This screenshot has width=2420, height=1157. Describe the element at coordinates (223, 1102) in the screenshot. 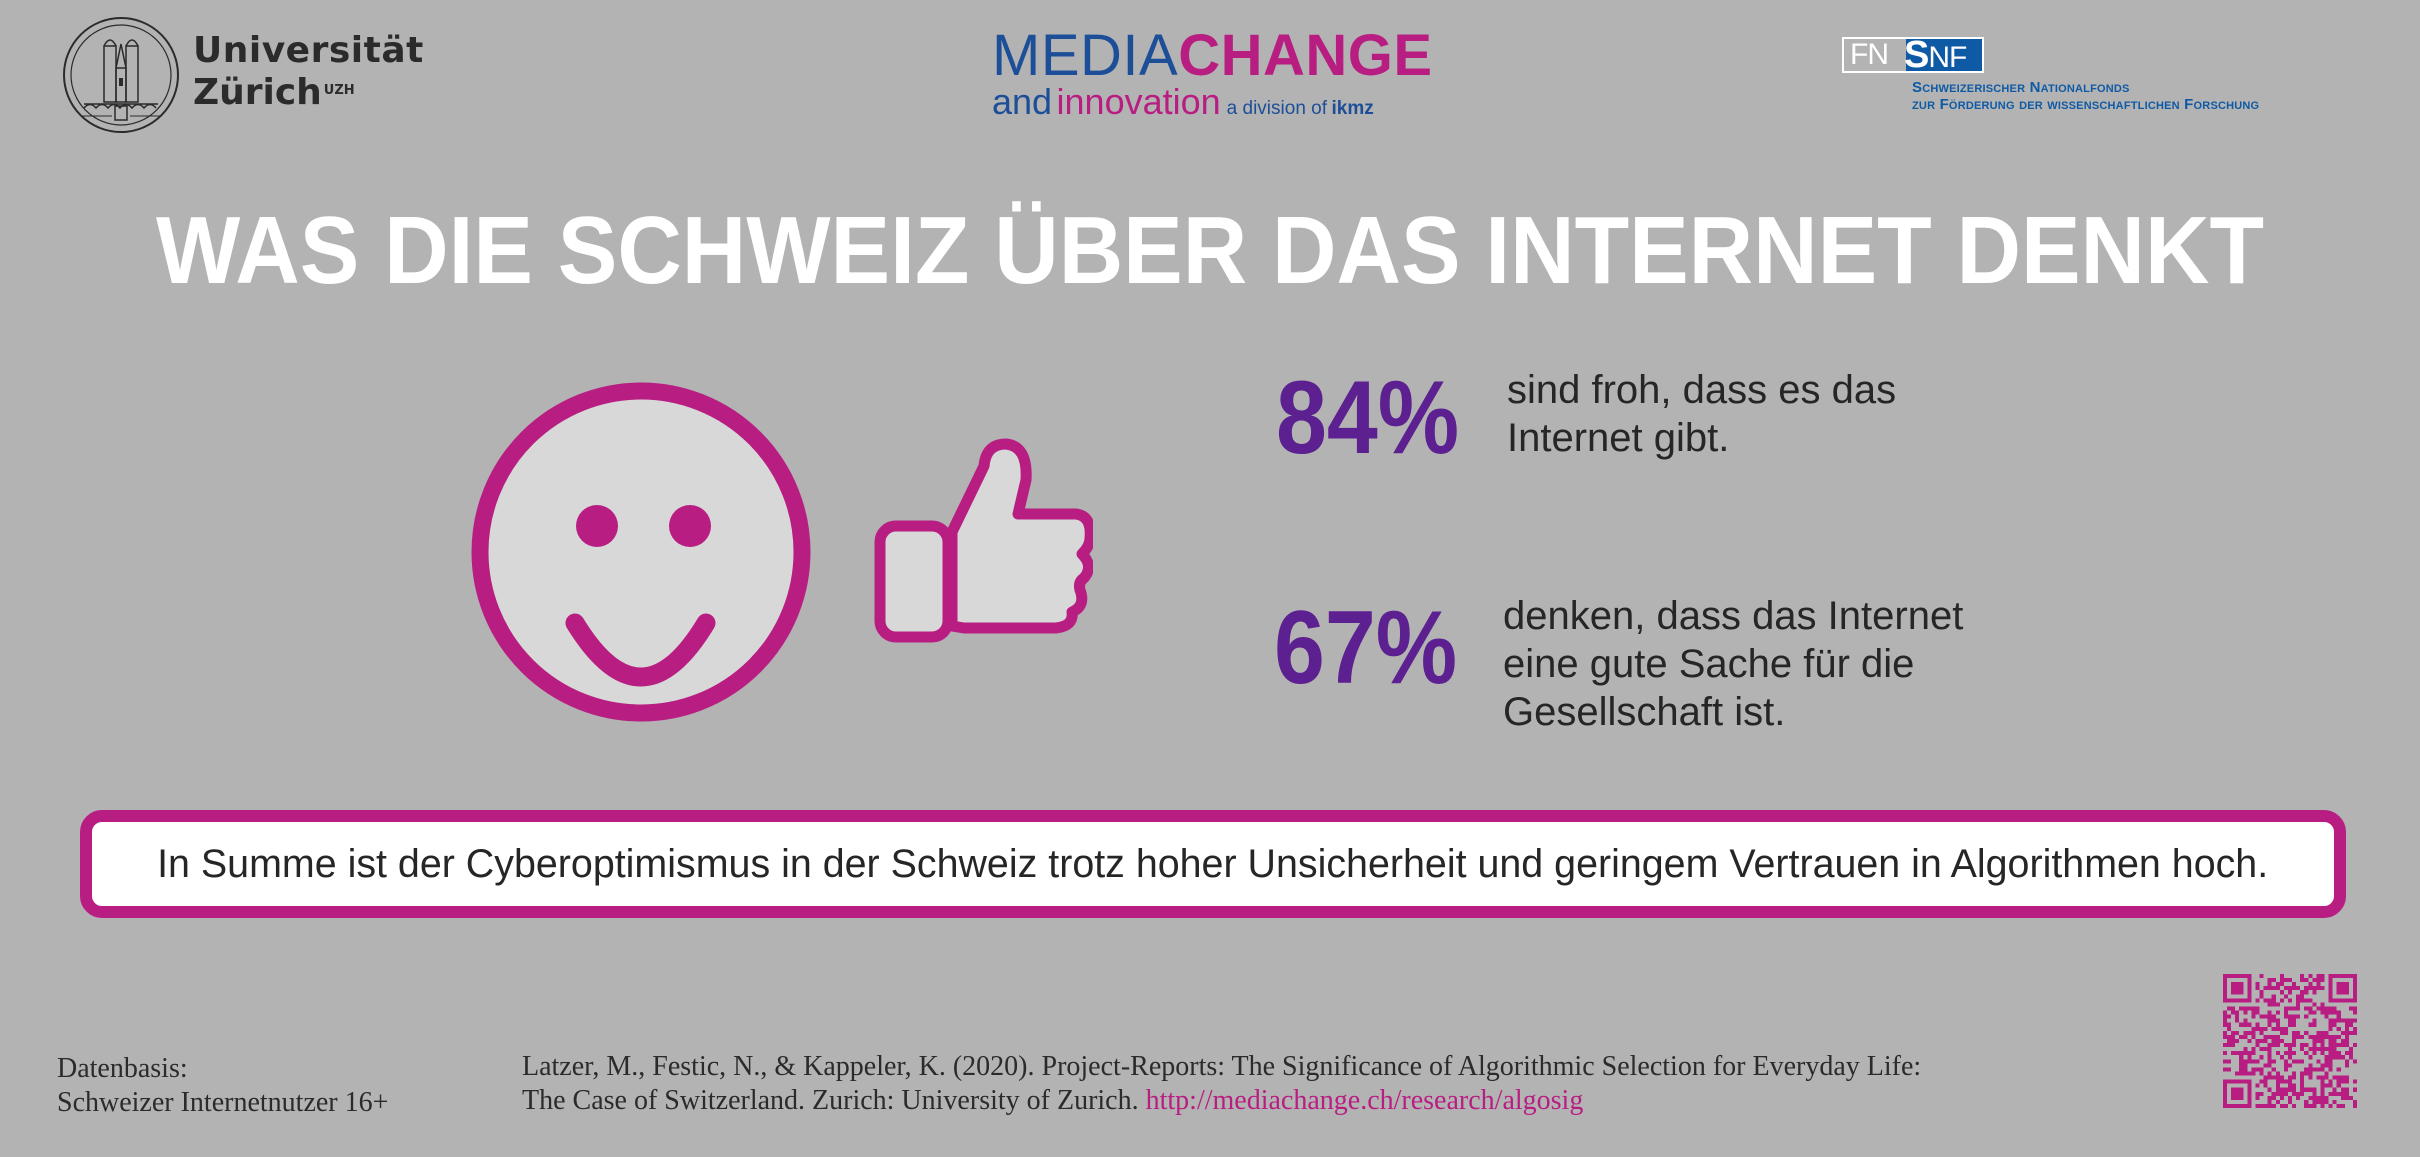

I see `data-basis-value: Schweizer Internetnutzer 16+` at that location.